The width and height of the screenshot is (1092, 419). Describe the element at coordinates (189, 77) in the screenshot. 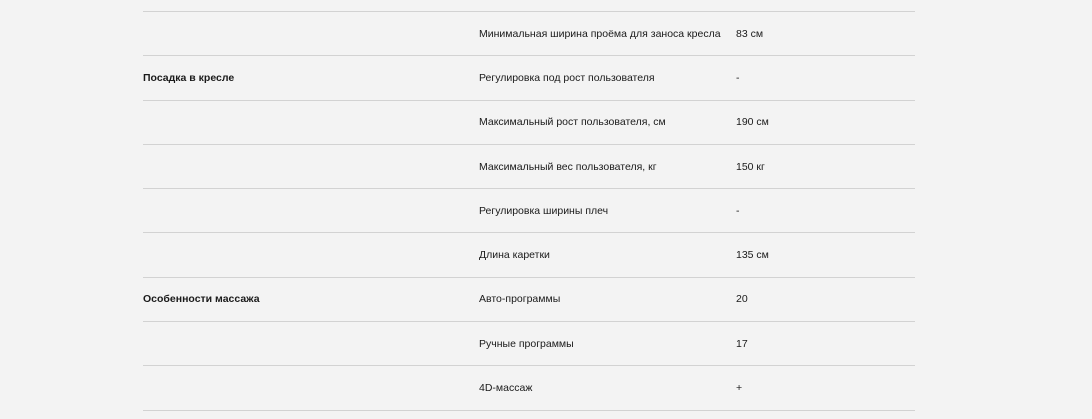

I see `category-cell: Посадка в кресле` at that location.